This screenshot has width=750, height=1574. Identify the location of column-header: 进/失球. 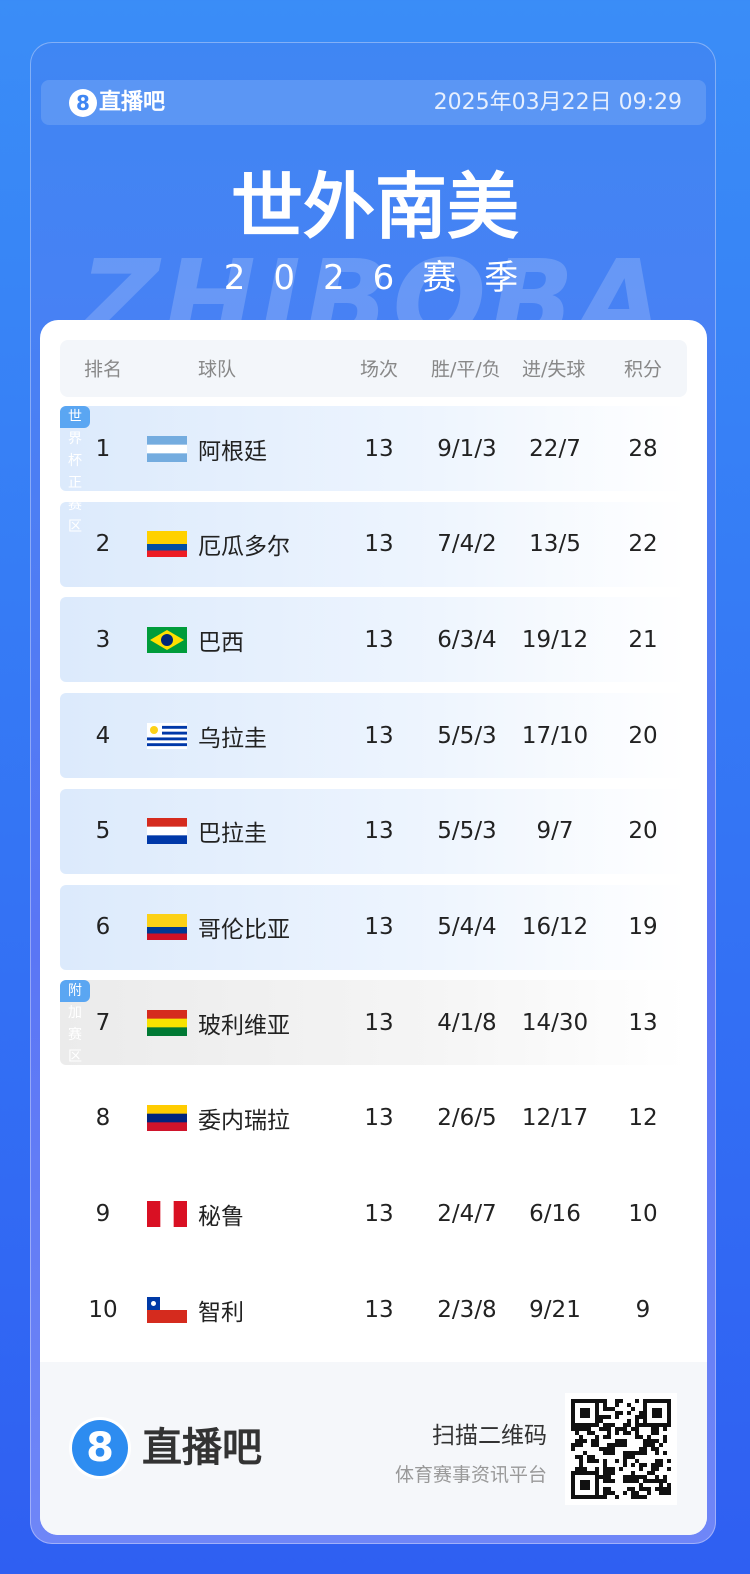
(554, 369).